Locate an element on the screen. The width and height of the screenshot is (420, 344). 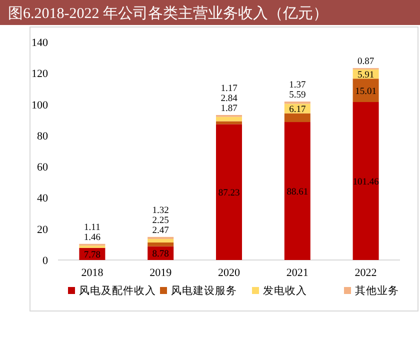
data-label: 101.46 is located at coordinates (366, 183).